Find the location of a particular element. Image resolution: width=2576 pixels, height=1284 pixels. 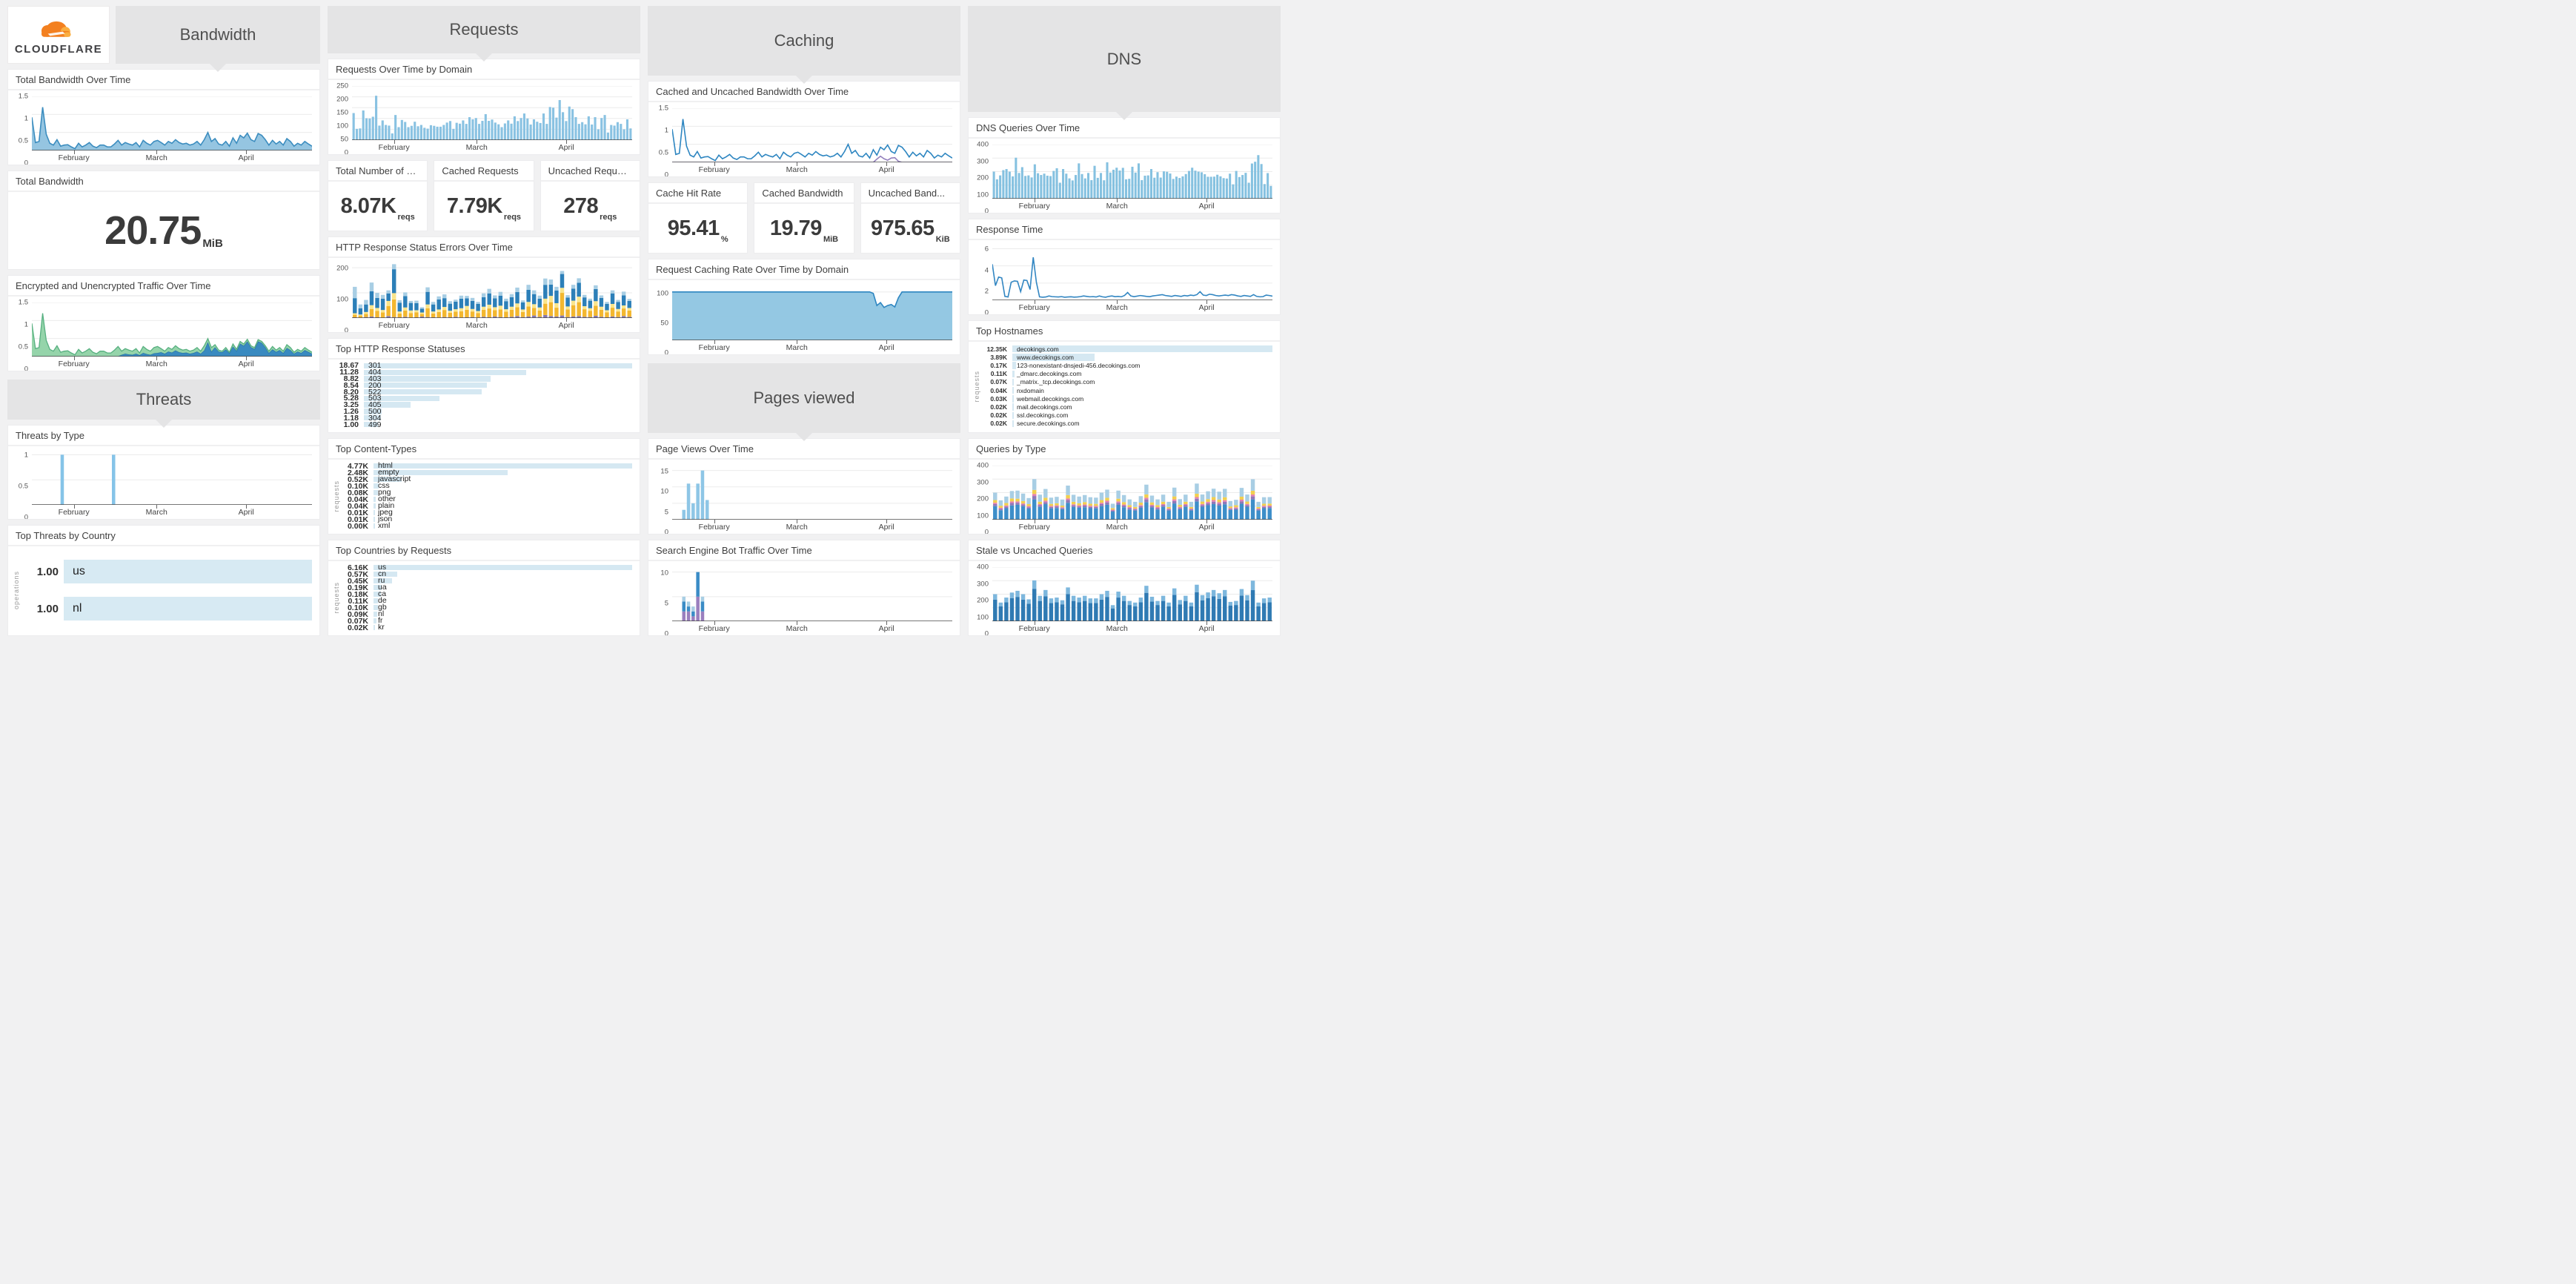

y-tick-label: 15 is located at coordinates (664, 471).